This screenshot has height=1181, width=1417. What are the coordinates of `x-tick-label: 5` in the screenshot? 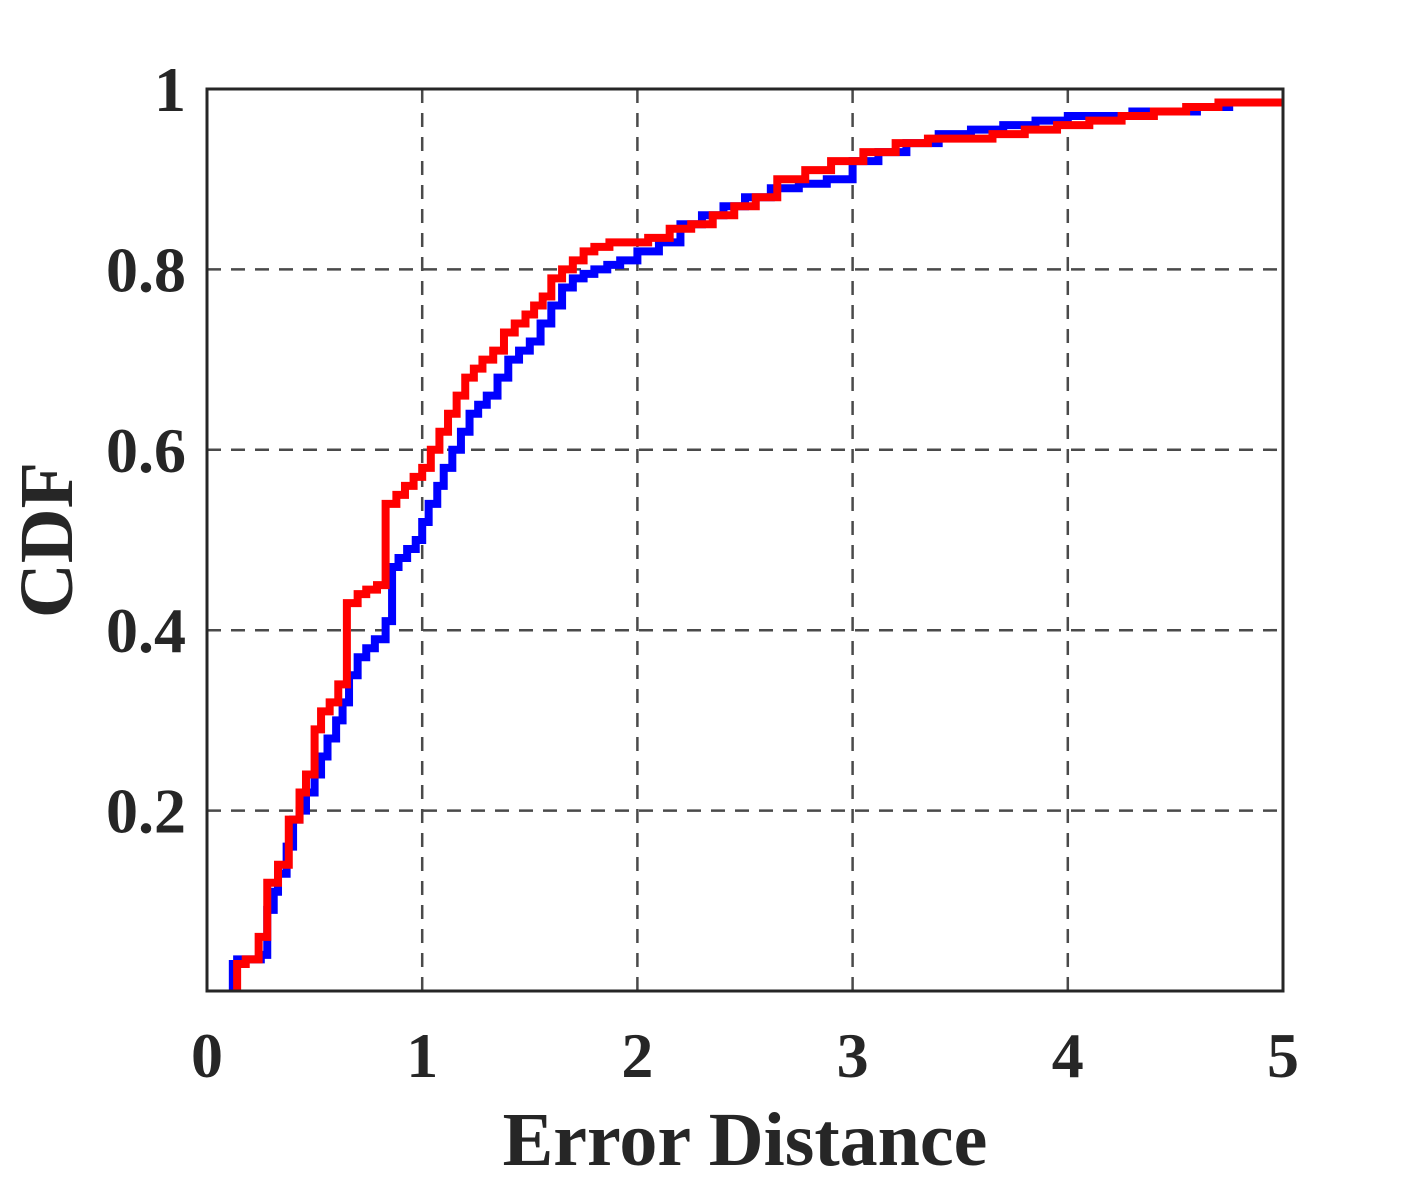 It's located at (1283, 1055).